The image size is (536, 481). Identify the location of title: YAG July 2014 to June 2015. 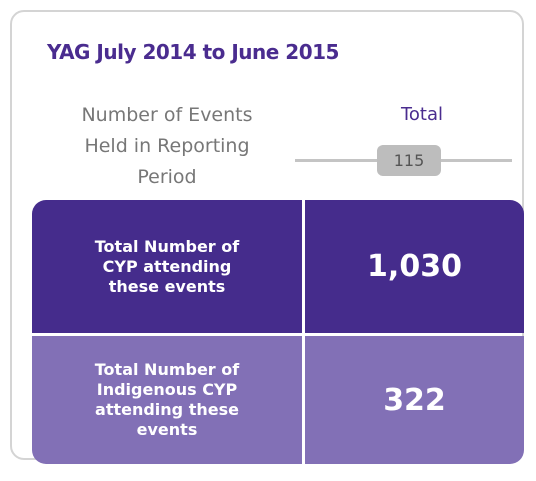
(193, 52).